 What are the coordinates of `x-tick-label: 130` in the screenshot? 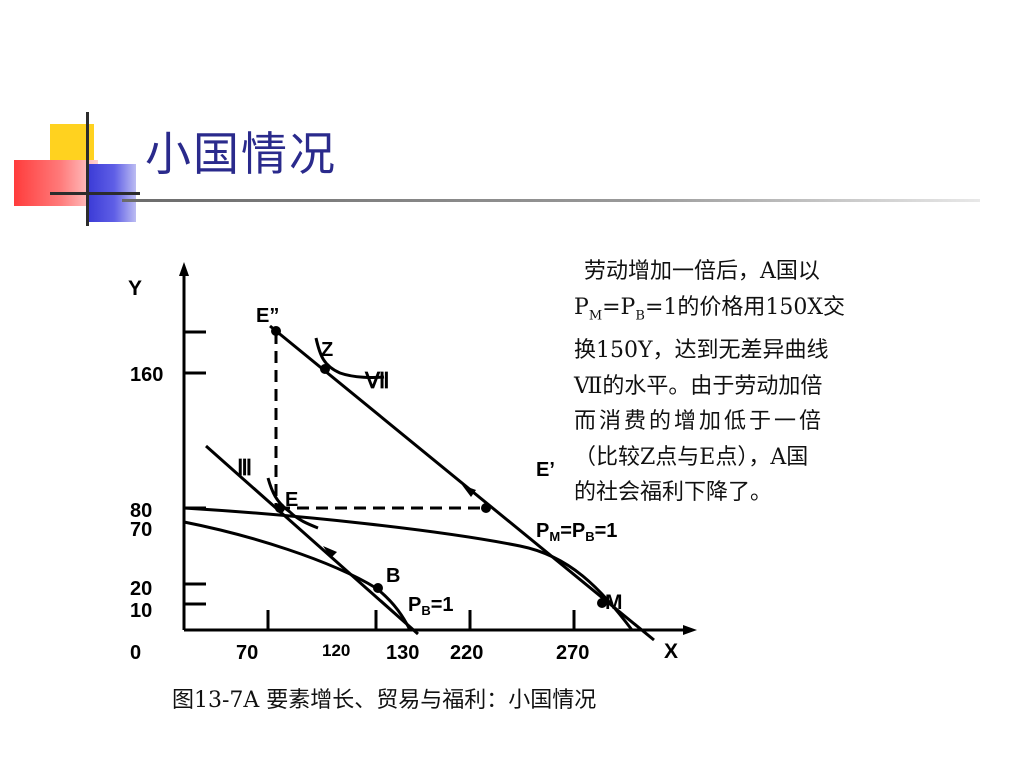 It's located at (402, 653).